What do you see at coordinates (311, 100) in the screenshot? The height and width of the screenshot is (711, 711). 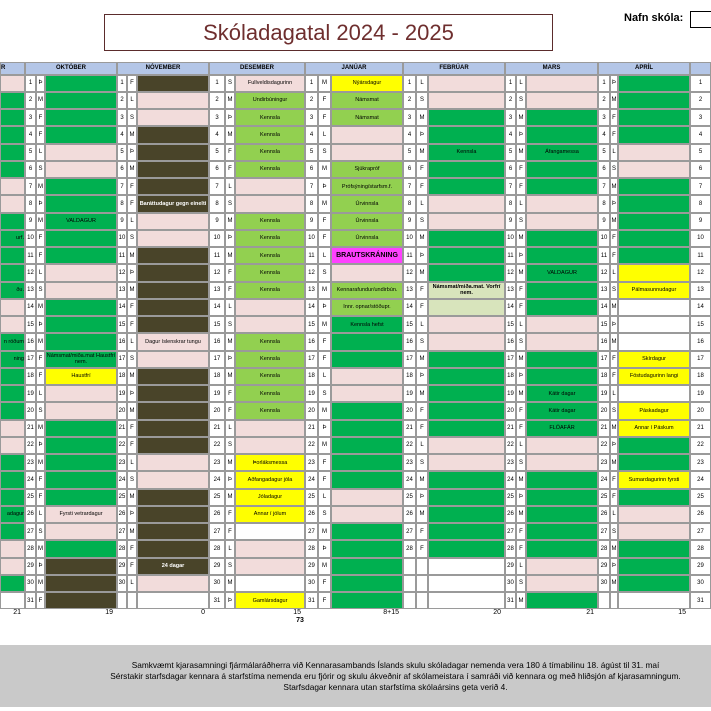 I see `day-number: 2` at bounding box center [311, 100].